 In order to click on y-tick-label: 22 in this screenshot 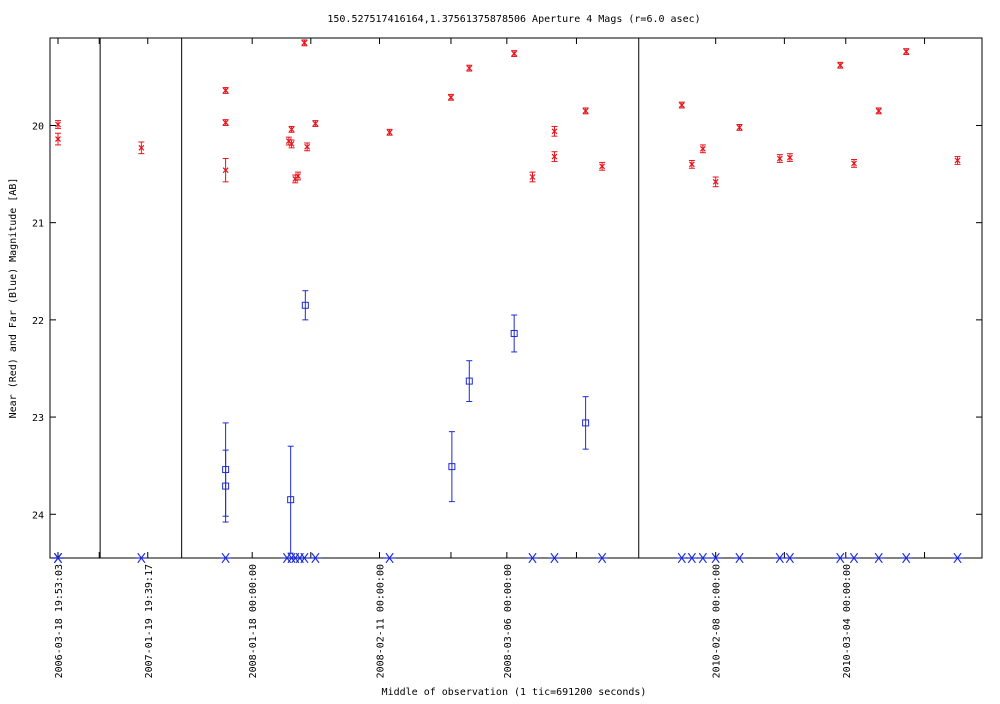, I will do `click(38, 321)`.